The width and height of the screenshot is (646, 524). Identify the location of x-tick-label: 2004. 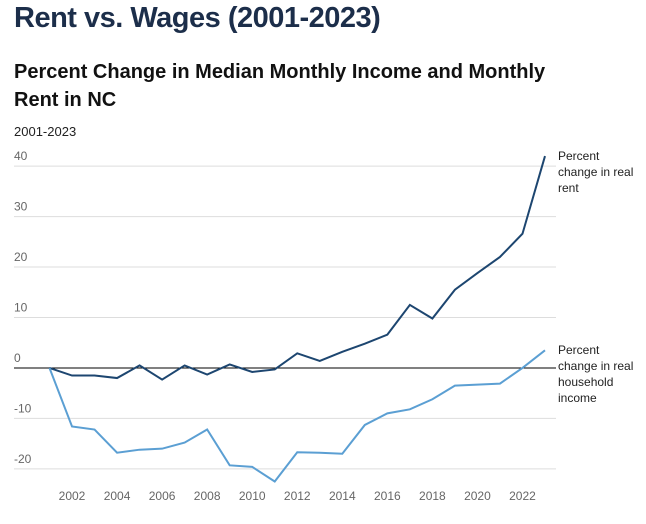
(117, 496).